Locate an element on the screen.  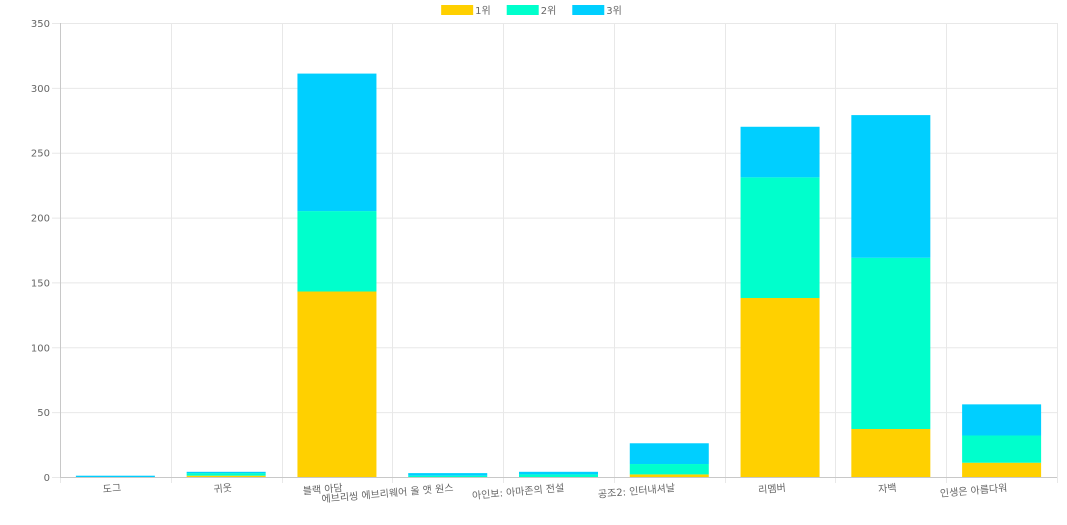
x-tick-label: 리멤버 is located at coordinates (772, 489).